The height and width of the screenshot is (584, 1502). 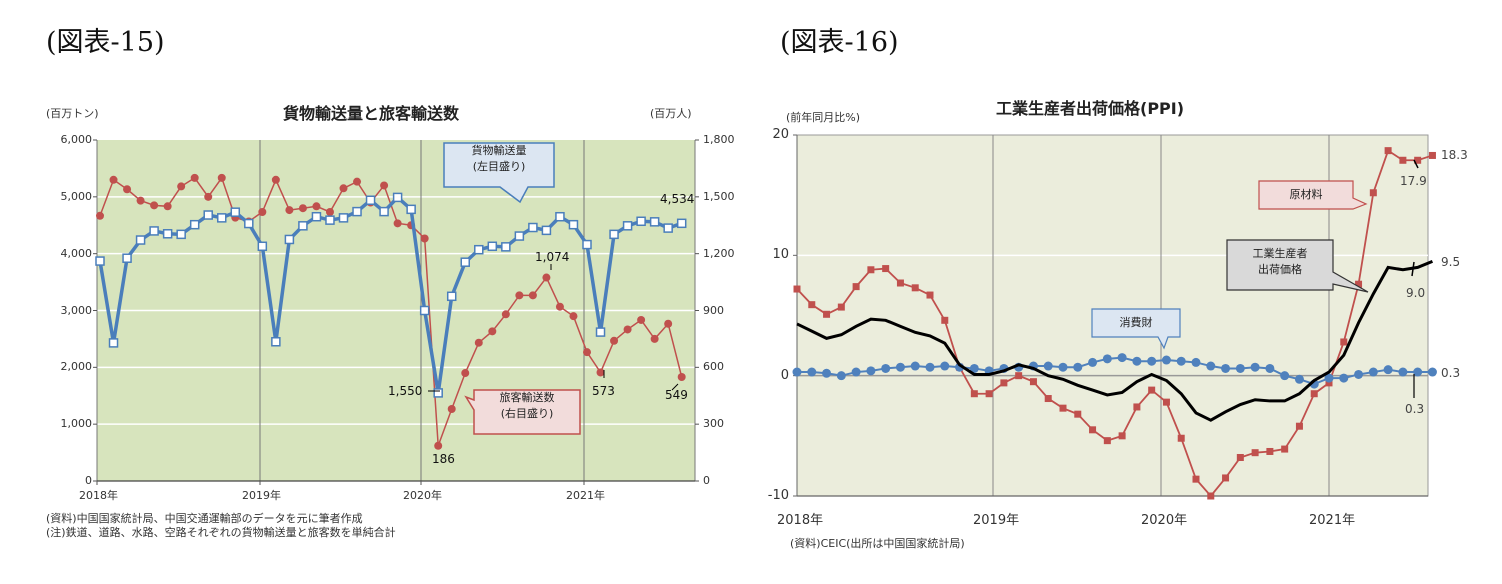 I want to click on left-axis-tick: 6,000, so click(x=76, y=139).